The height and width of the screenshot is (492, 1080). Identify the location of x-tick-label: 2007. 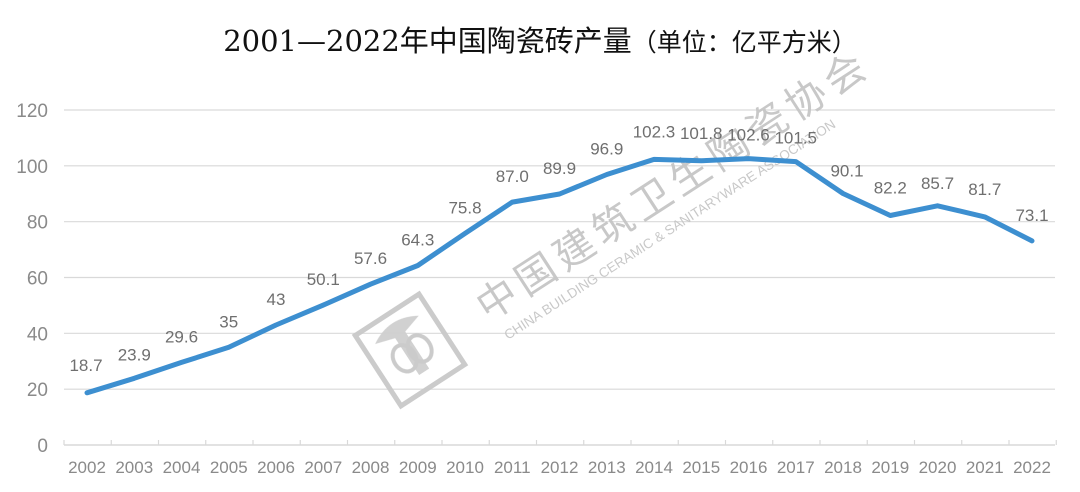
(323, 467).